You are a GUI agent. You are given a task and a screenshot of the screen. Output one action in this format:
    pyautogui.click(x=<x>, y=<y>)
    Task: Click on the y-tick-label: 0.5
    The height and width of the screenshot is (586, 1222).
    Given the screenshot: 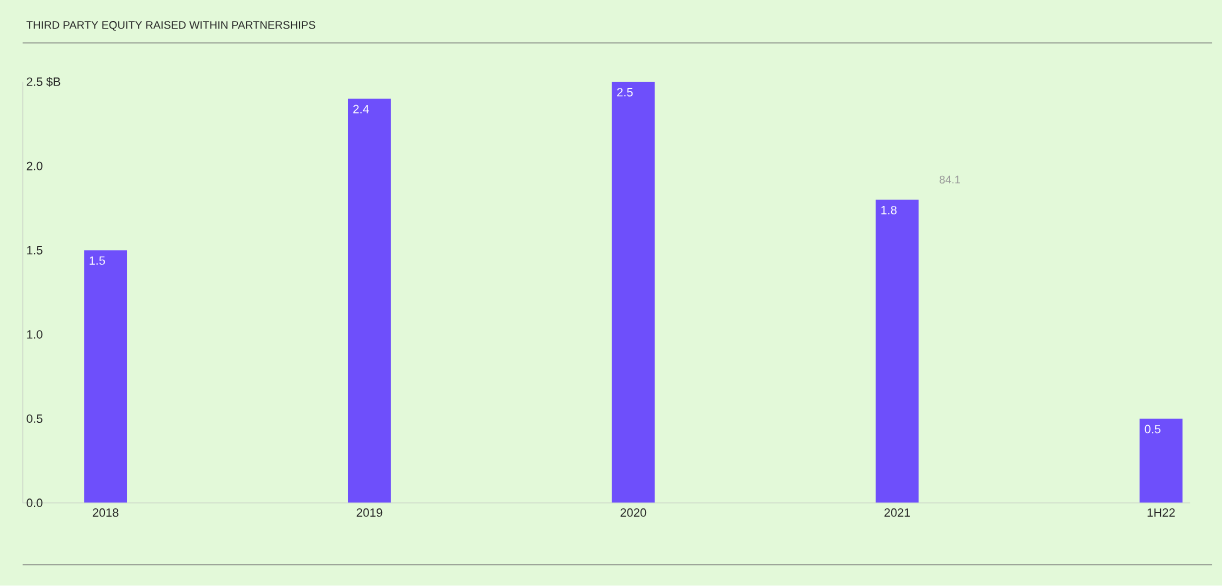 What is the action you would take?
    pyautogui.click(x=34, y=419)
    